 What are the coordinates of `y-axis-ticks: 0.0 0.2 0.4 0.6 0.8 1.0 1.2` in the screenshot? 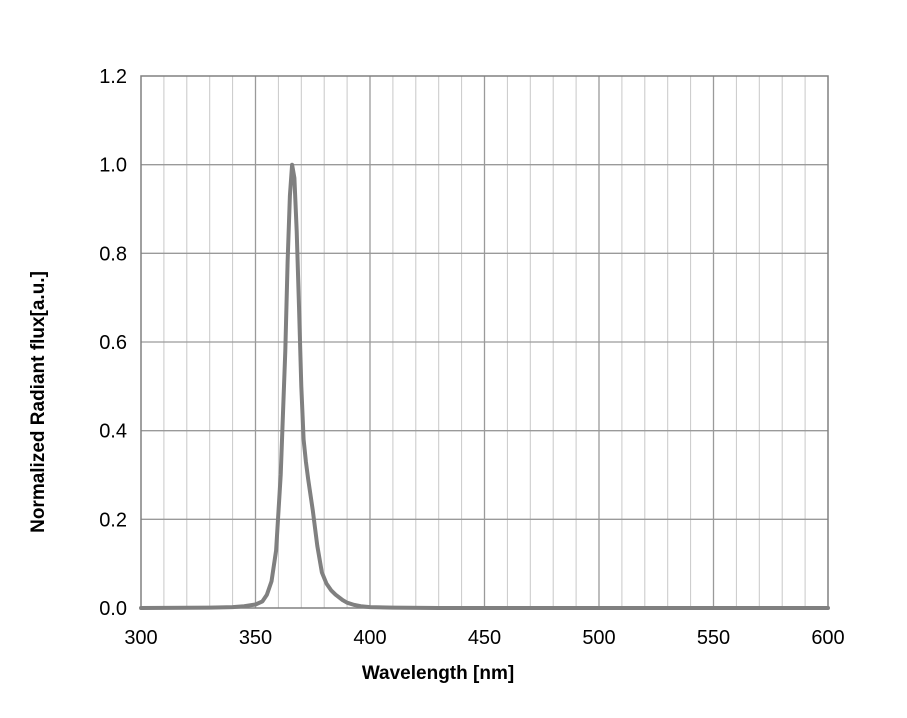 It's located at (113, 343).